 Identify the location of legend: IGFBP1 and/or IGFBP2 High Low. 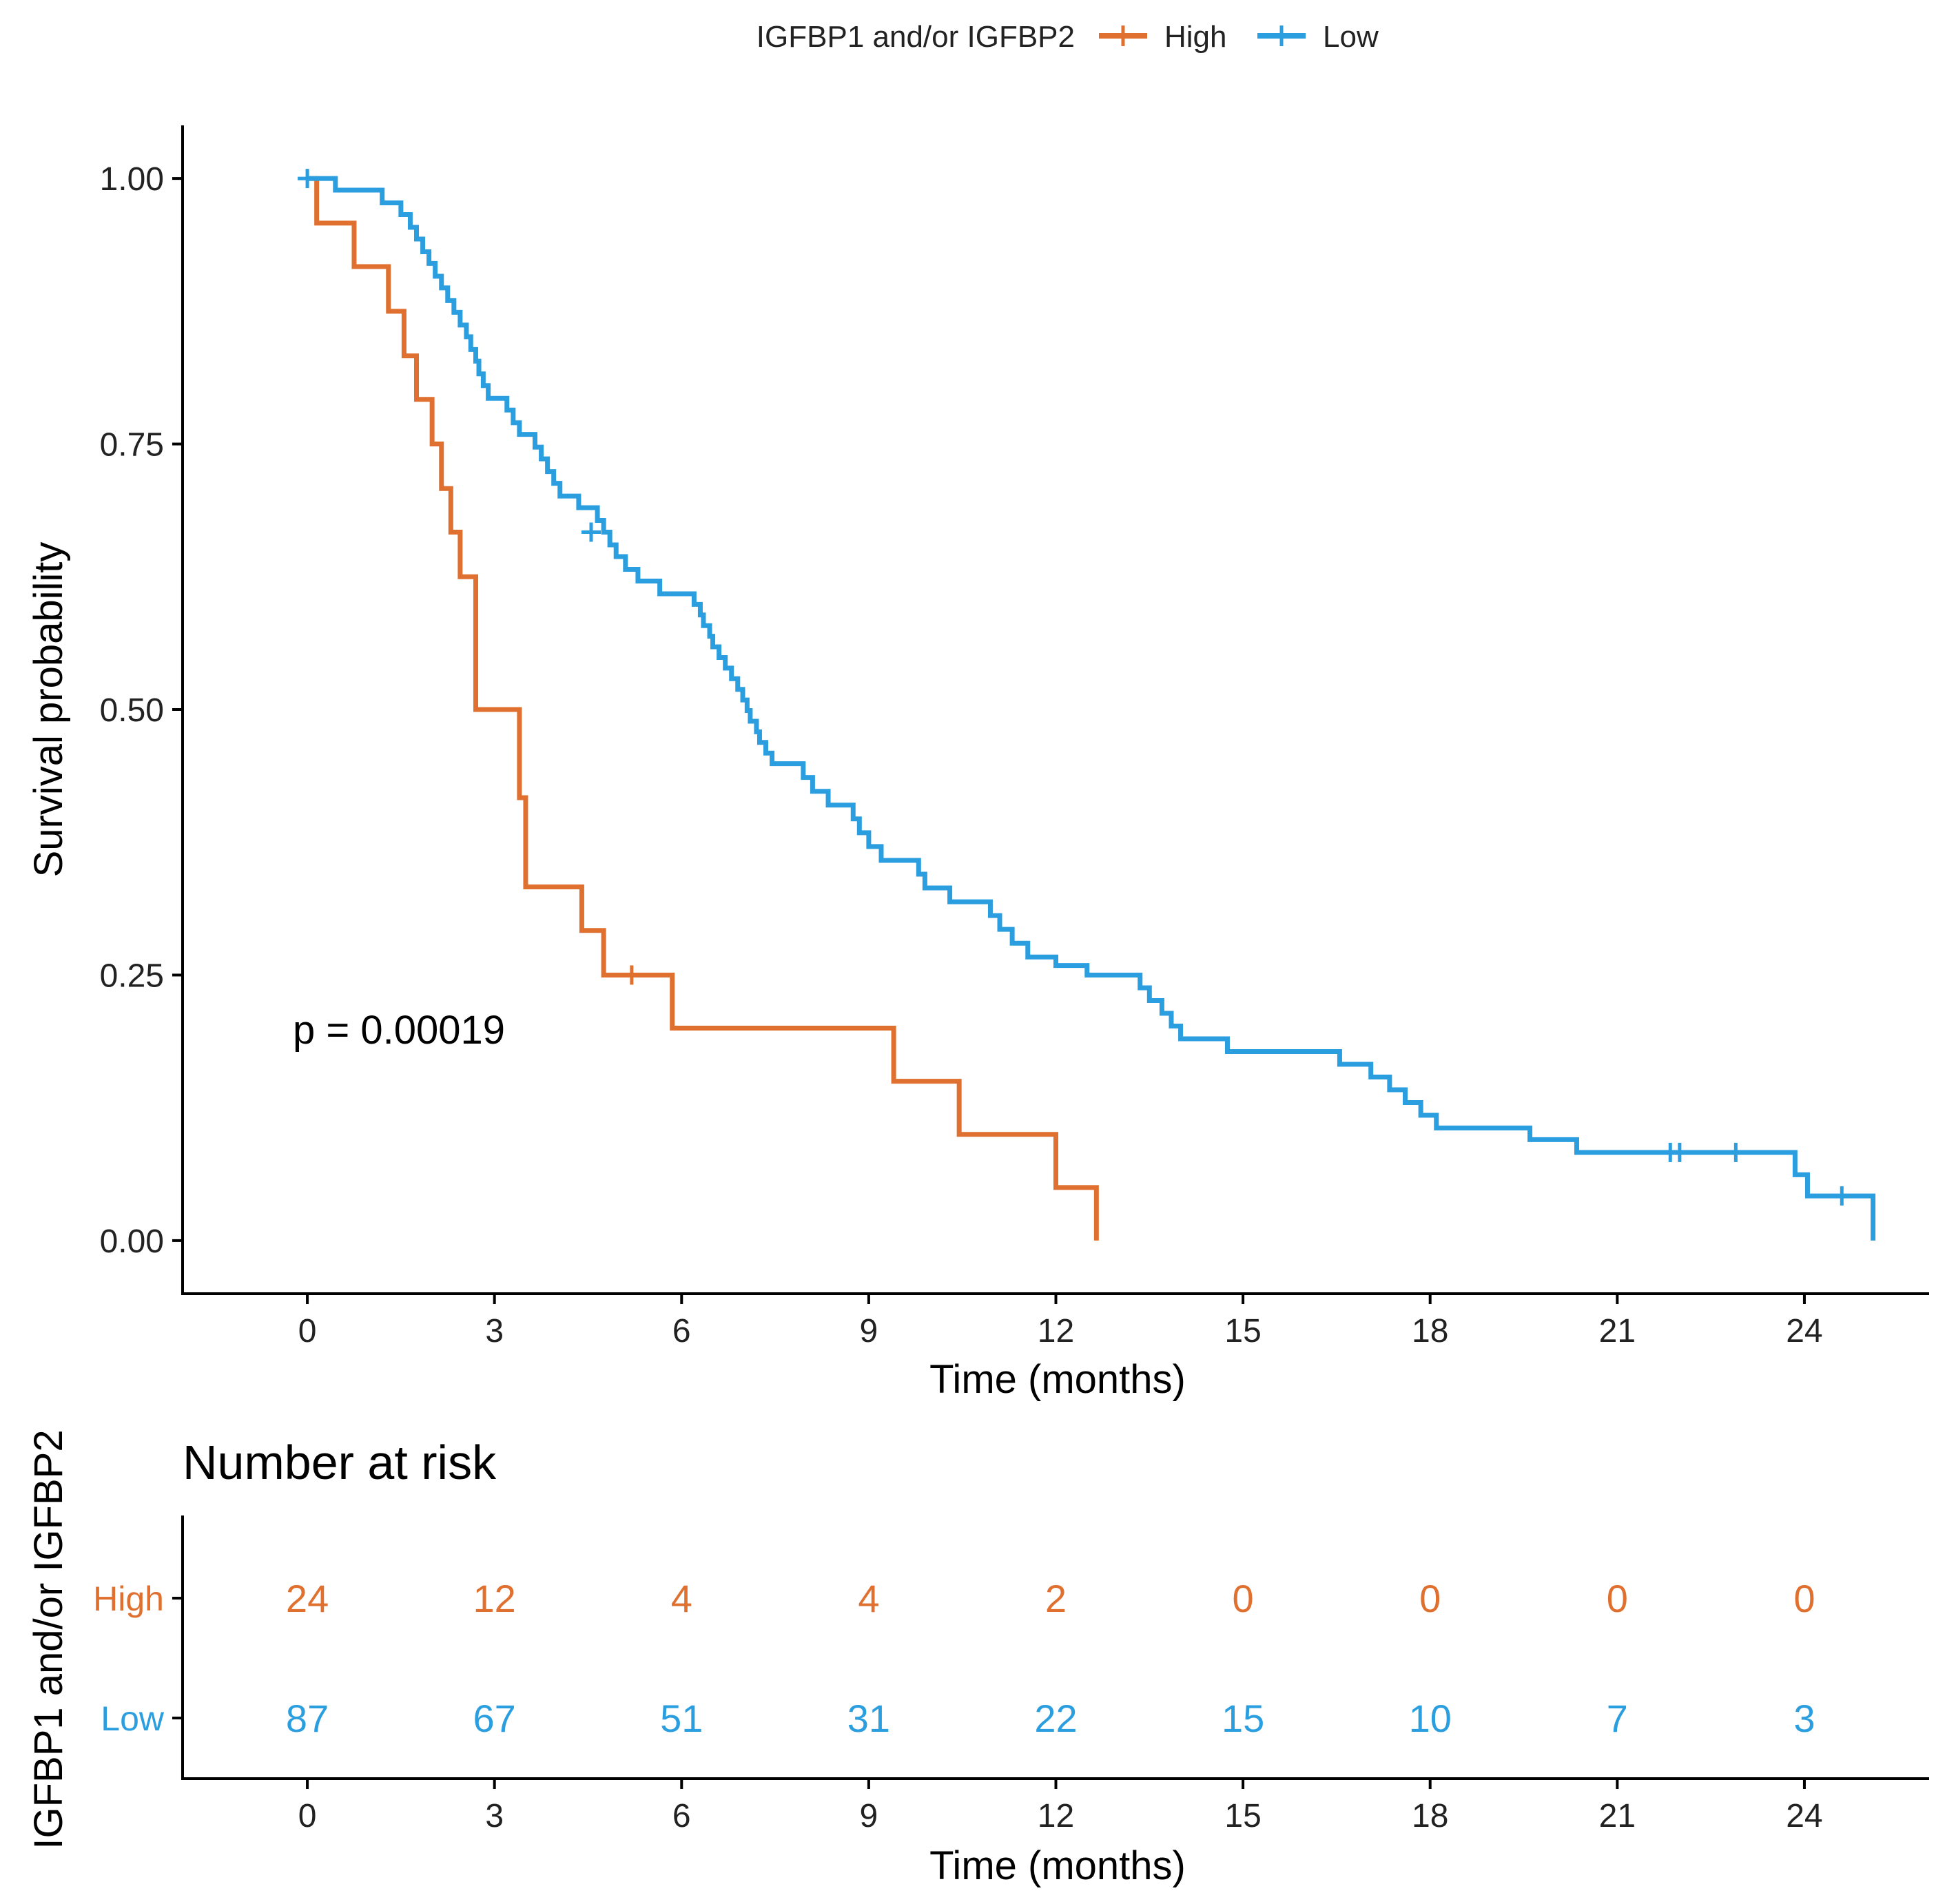
(1068, 37).